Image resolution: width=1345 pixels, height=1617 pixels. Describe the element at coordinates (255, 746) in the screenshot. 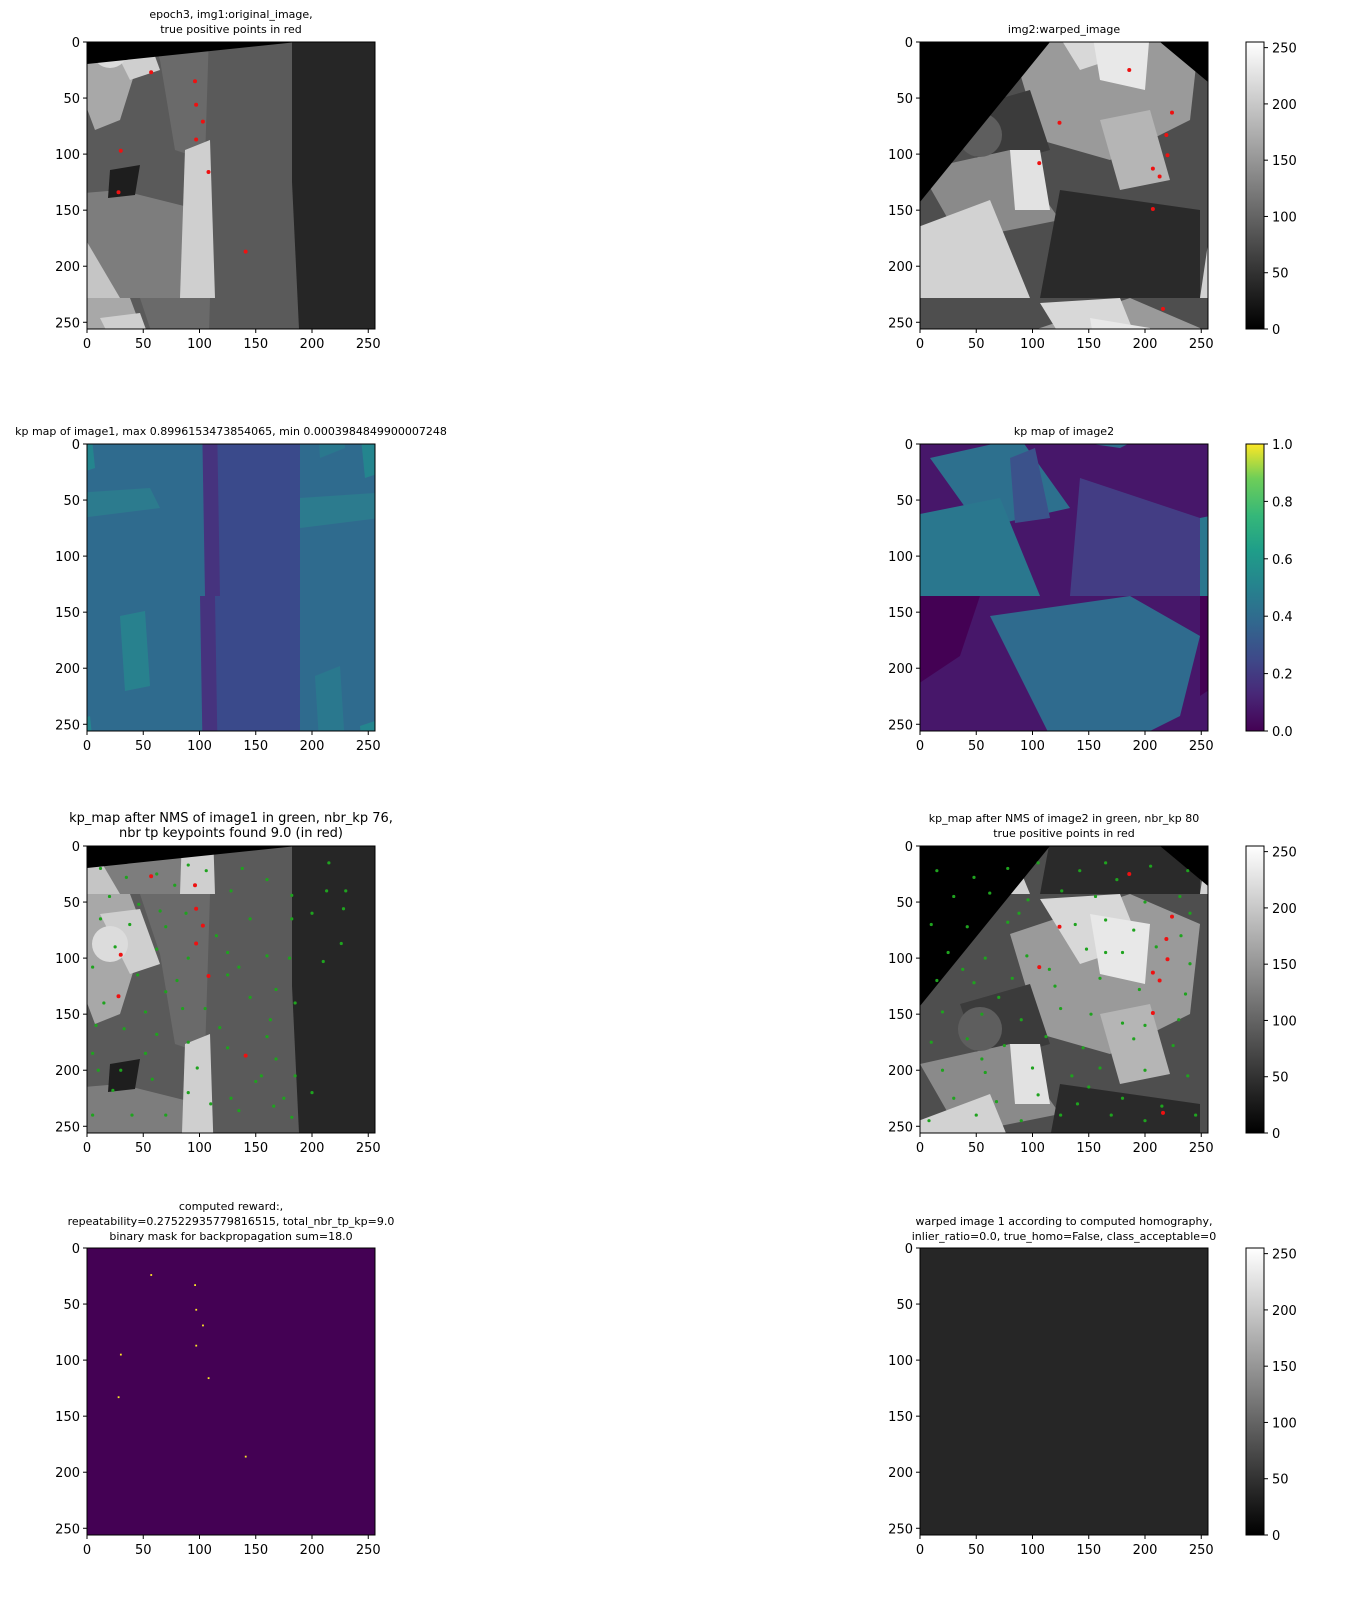

I see `x-tick-label: 150` at that location.